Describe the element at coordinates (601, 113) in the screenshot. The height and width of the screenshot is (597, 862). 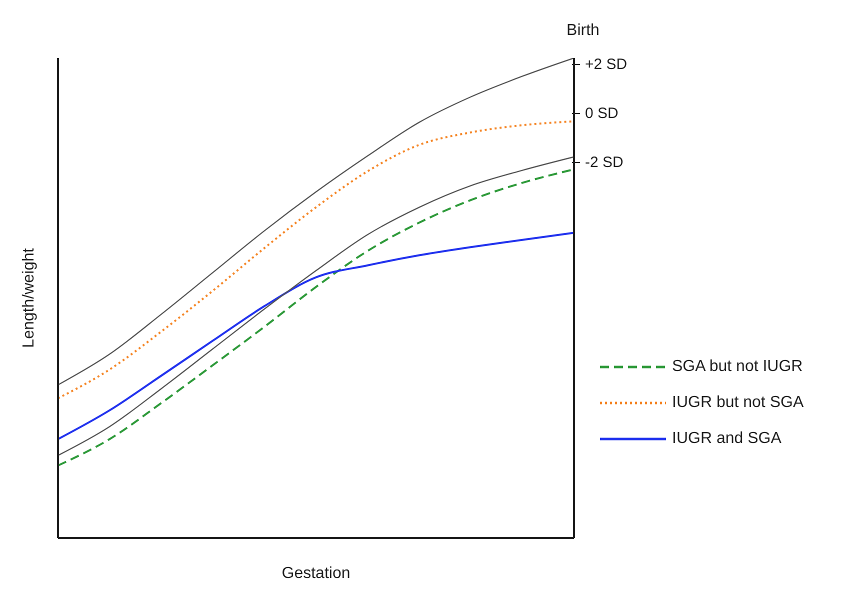
I see `text: 0 SD` at that location.